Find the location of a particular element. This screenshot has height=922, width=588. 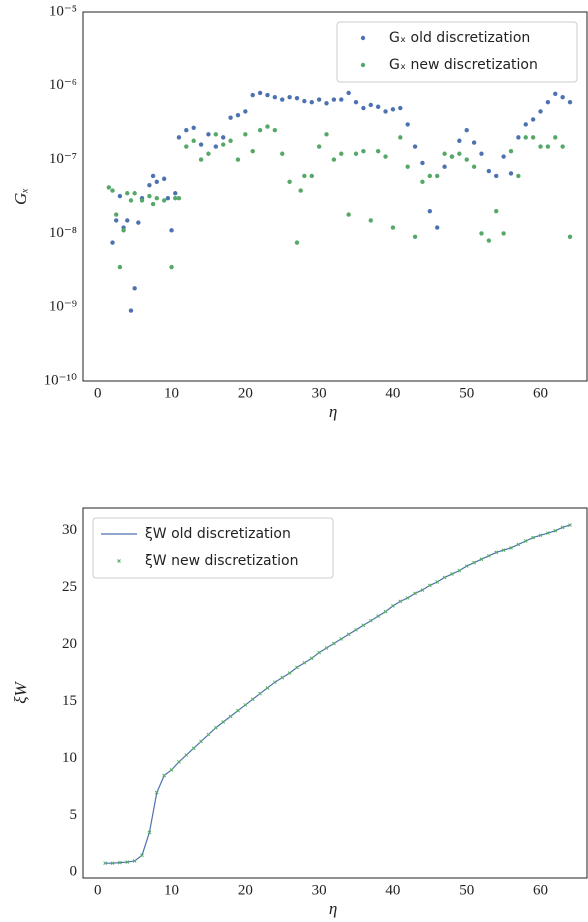

x-tick-label: 30 is located at coordinates (319, 890).